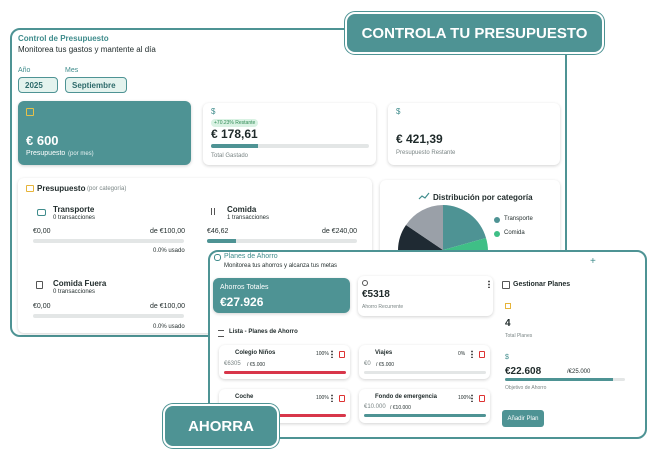  Describe the element at coordinates (376, 294) in the screenshot. I see `recurring-value: €5318` at that location.